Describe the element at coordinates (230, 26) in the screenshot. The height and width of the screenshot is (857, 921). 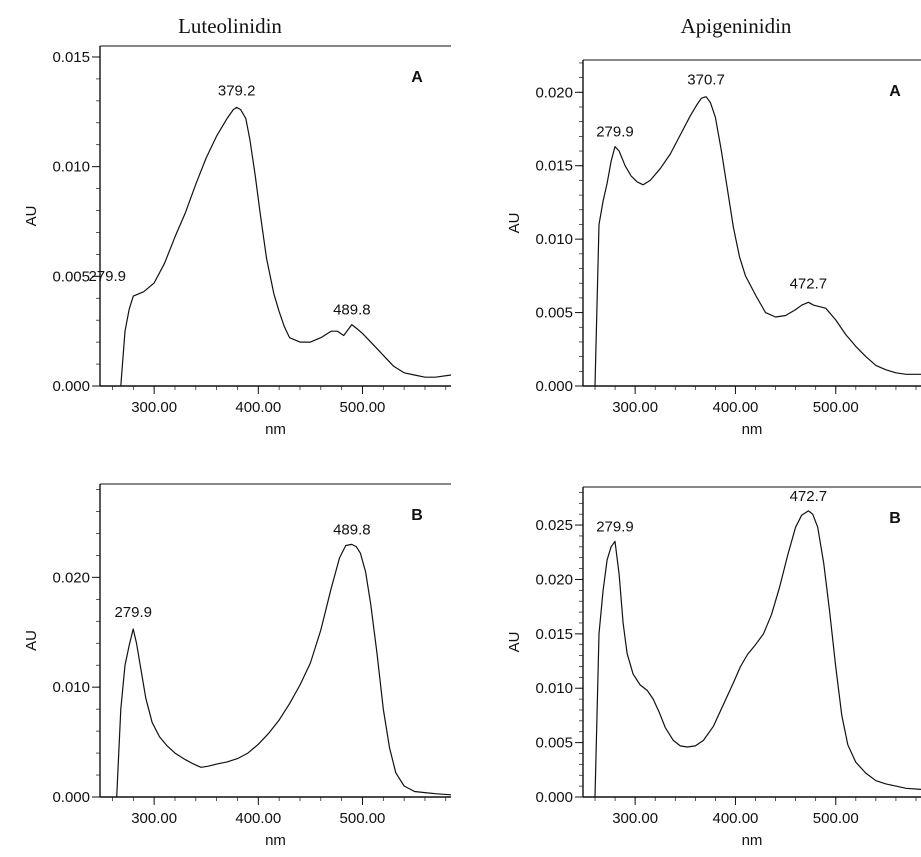
I see `column-title-luteolinidin: Luteolinidin` at that location.